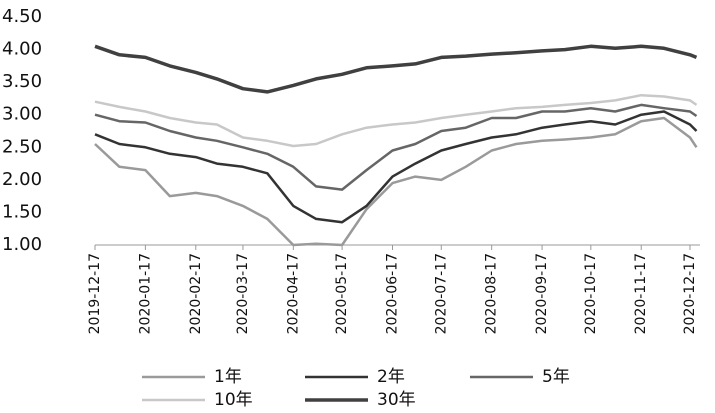  What do you see at coordinates (690, 293) in the screenshot?
I see `x-tick-label: 2020-12-17` at bounding box center [690, 293].